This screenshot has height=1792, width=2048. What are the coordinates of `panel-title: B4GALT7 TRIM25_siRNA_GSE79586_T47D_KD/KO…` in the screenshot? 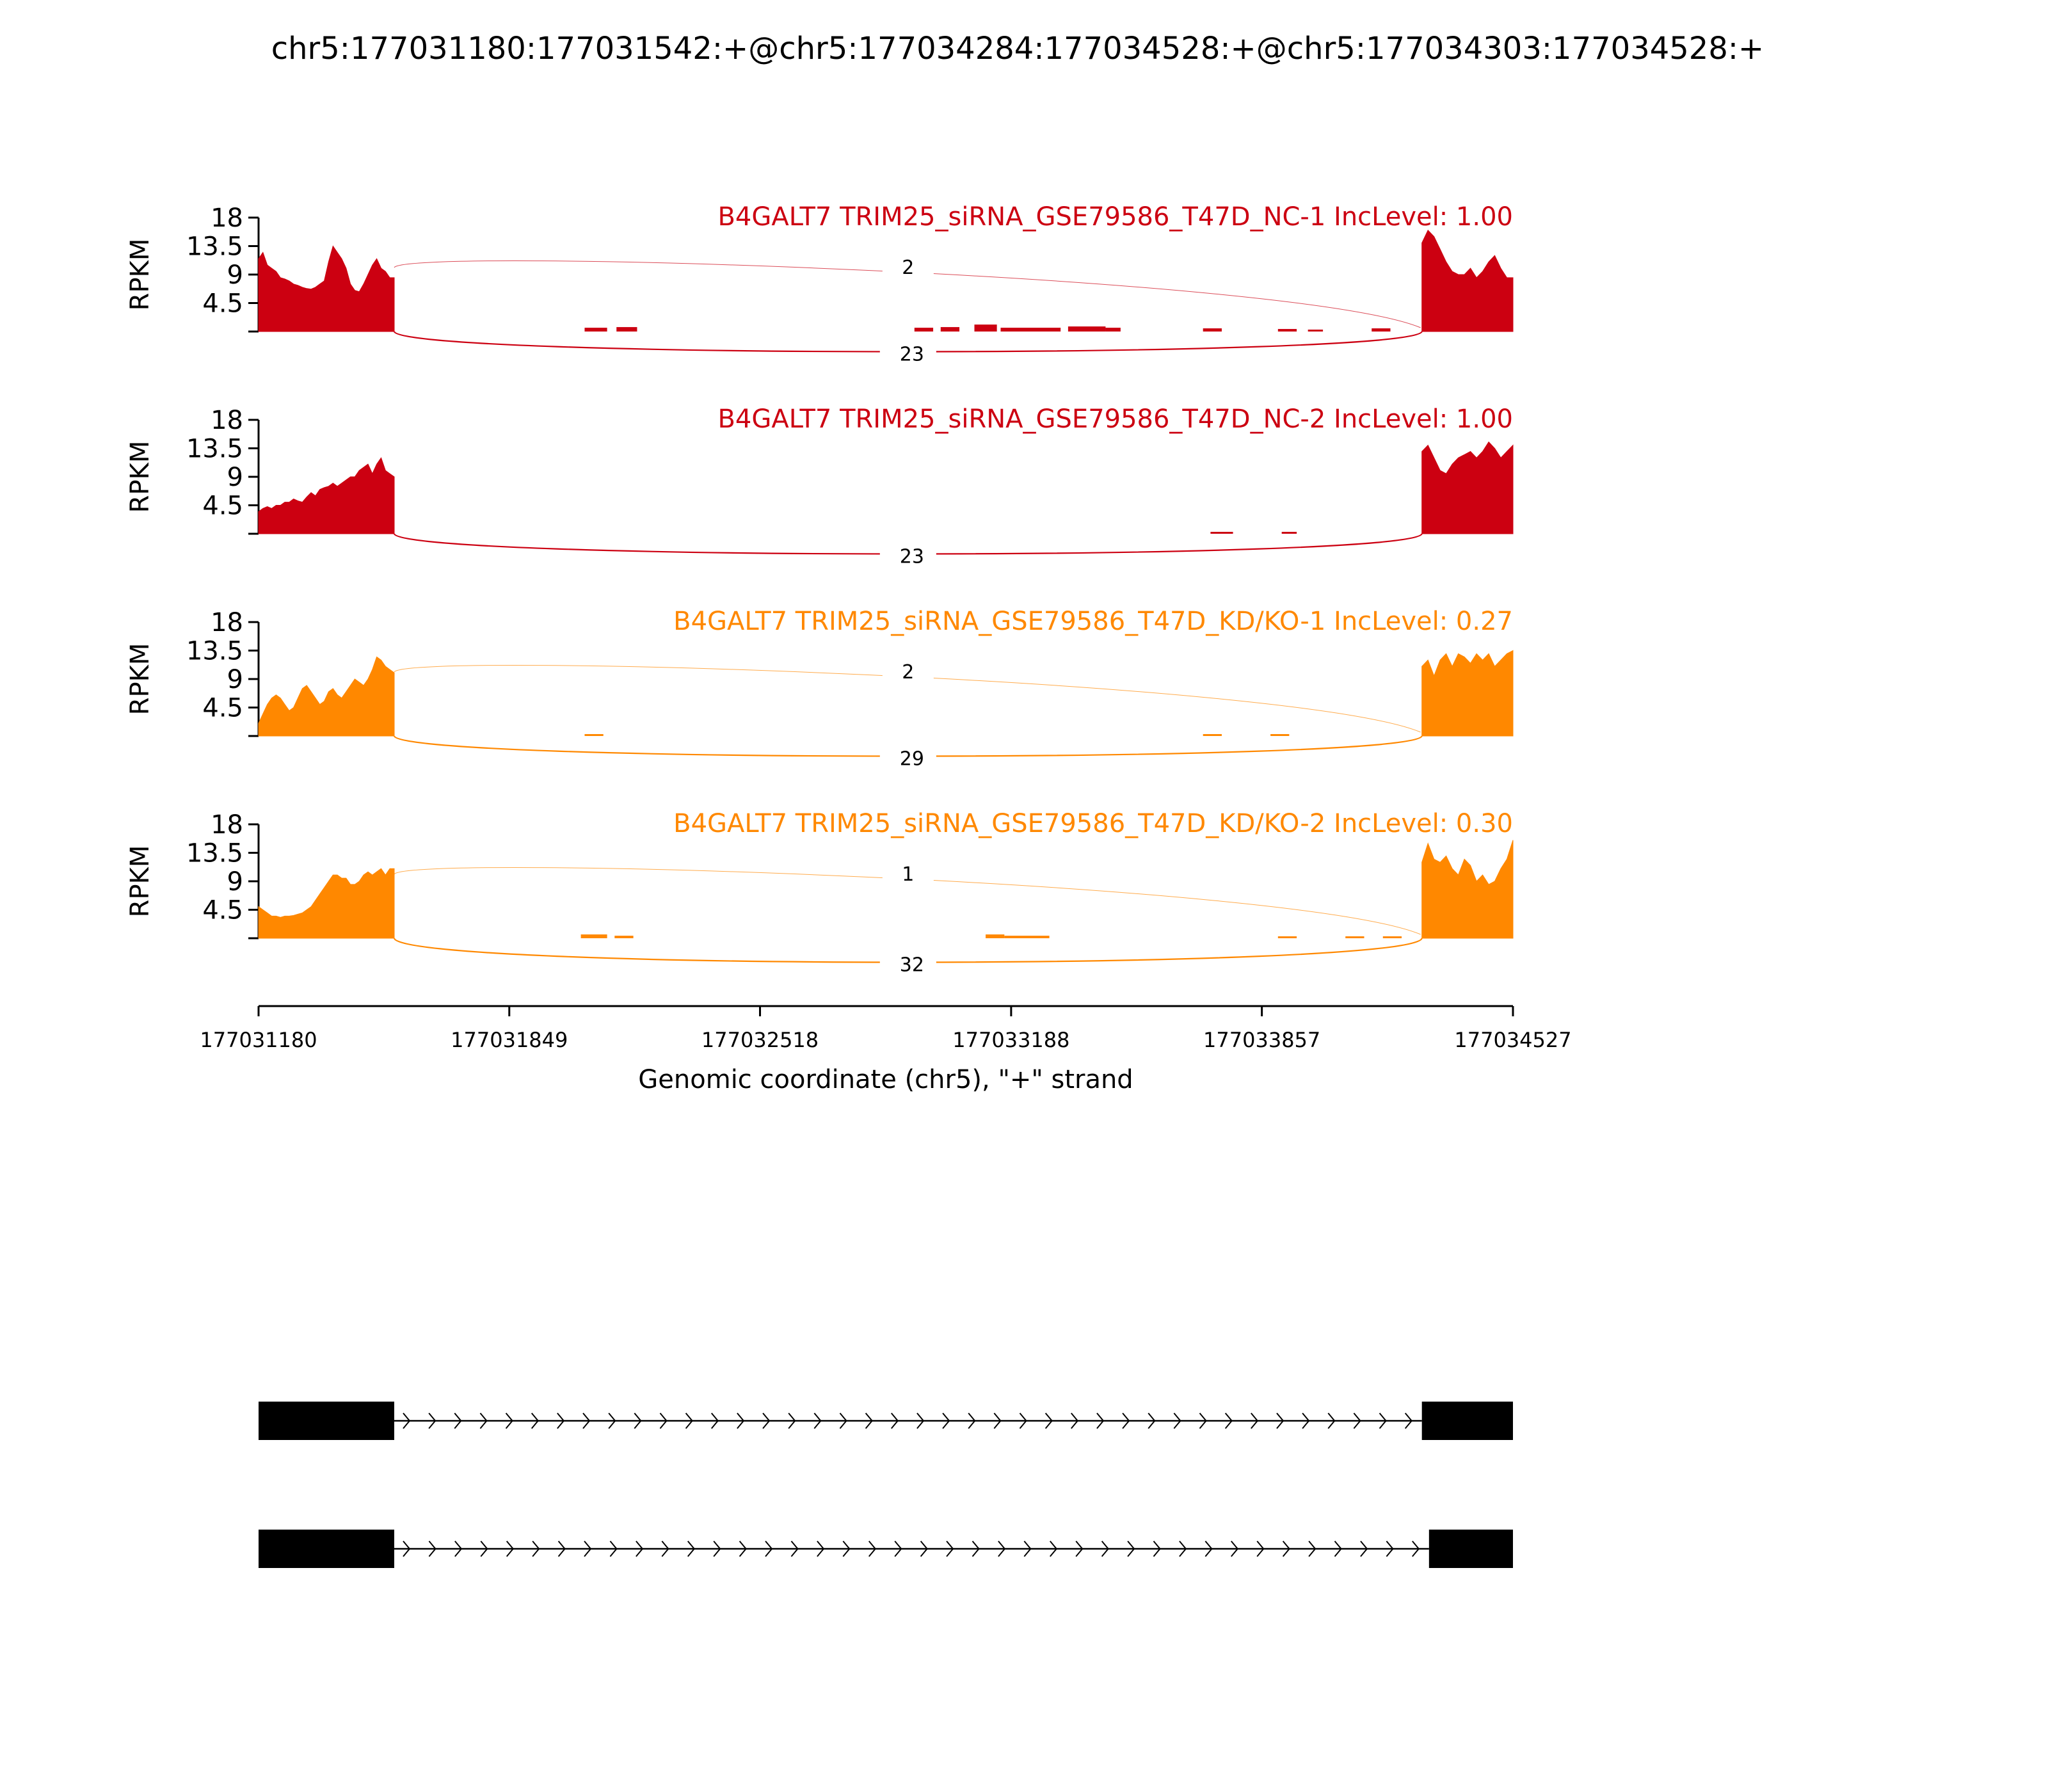 It's located at (1093, 823).